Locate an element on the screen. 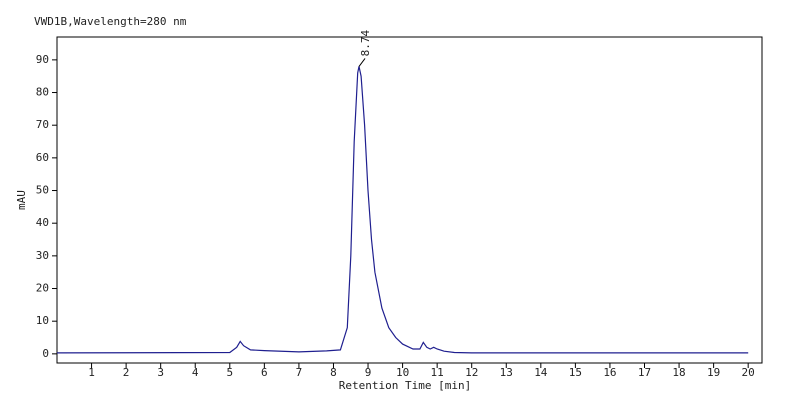 The width and height of the screenshot is (808, 413). y-tick-label: 0 is located at coordinates (45, 353).